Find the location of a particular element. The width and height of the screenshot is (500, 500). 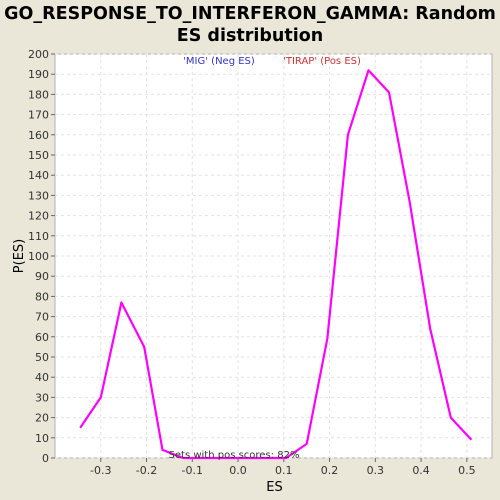

x-axis-label: ES is located at coordinates (274, 487).